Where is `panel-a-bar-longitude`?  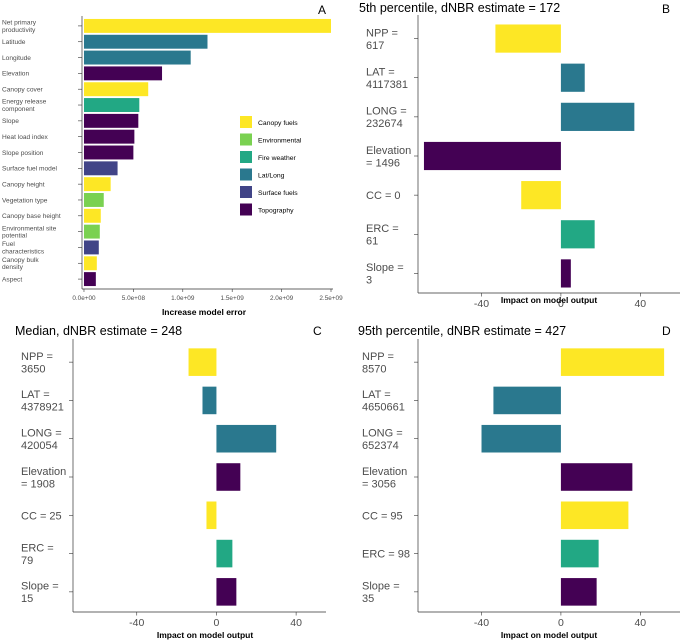 panel-a-bar-longitude is located at coordinates (137, 57).